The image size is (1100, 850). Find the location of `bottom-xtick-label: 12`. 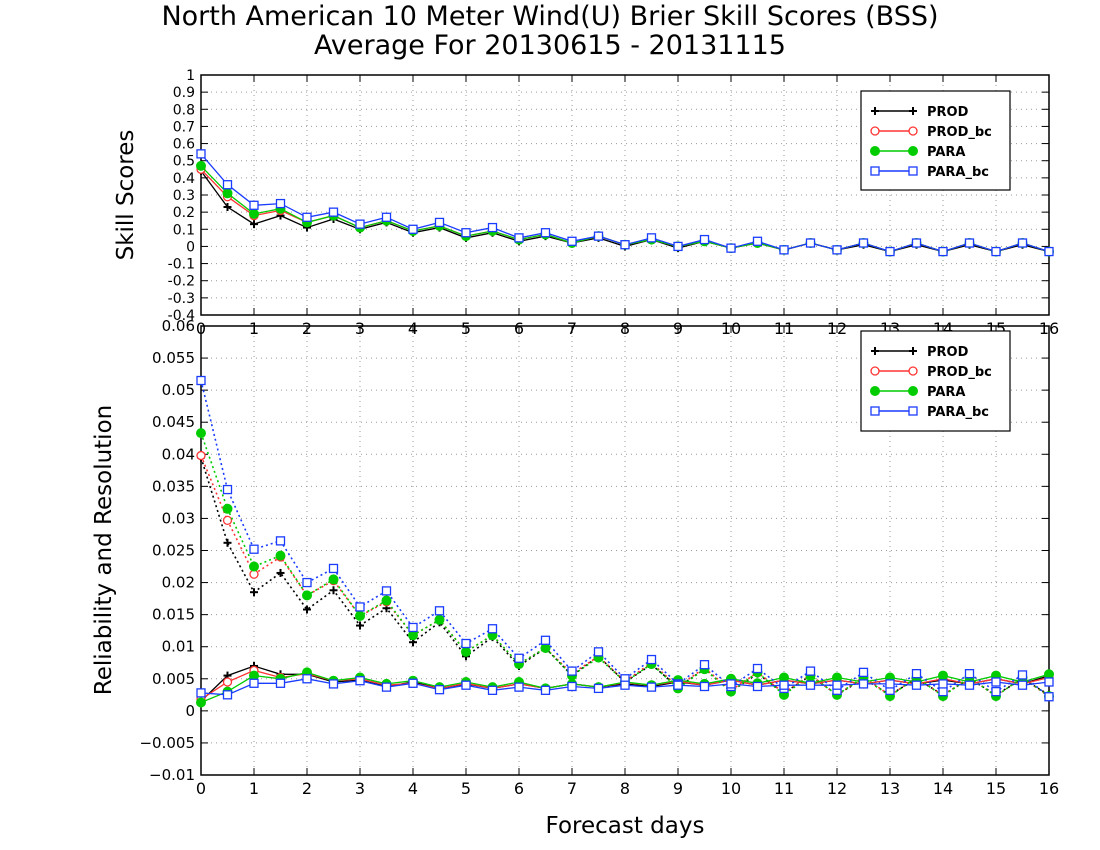

bottom-xtick-label: 12 is located at coordinates (837, 788).